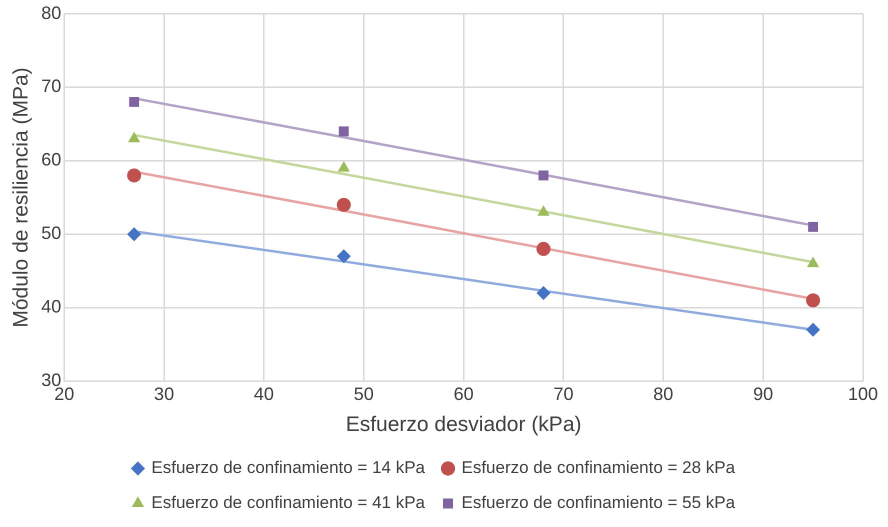 Image resolution: width=888 pixels, height=527 pixels. What do you see at coordinates (264, 394) in the screenshot?
I see `x-tick-label: 40` at bounding box center [264, 394].